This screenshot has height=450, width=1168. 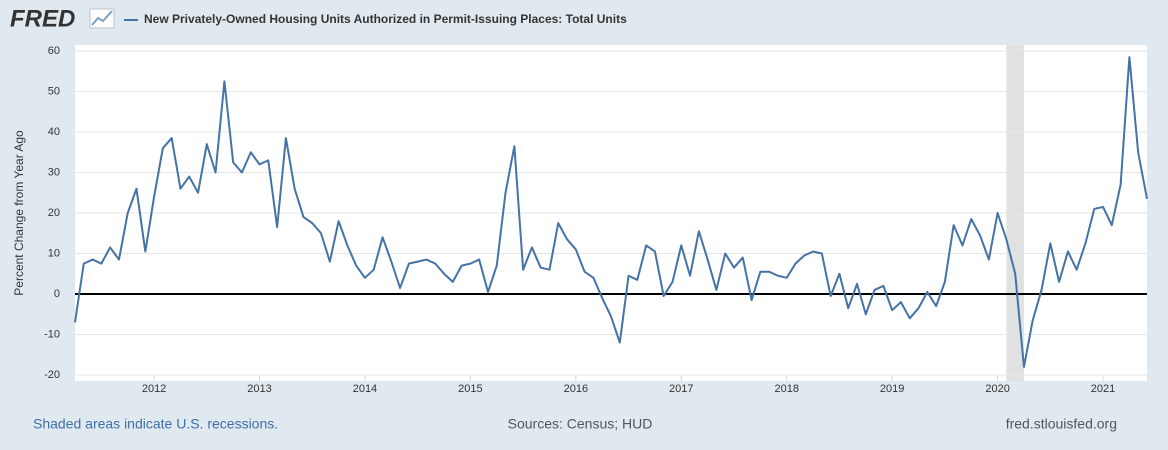 What do you see at coordinates (54, 51) in the screenshot?
I see `y-tick-label: 60` at bounding box center [54, 51].